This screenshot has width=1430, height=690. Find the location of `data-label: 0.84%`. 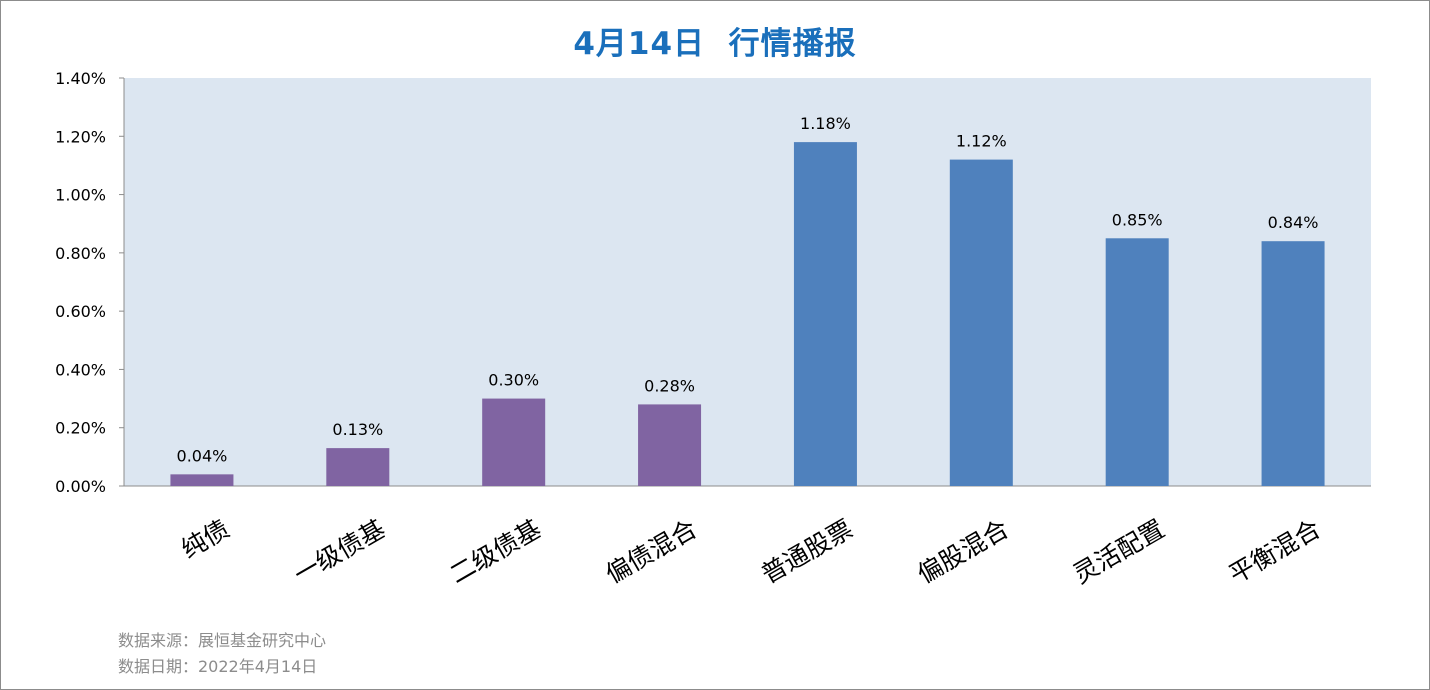

data-label: 0.84% is located at coordinates (1293, 222).